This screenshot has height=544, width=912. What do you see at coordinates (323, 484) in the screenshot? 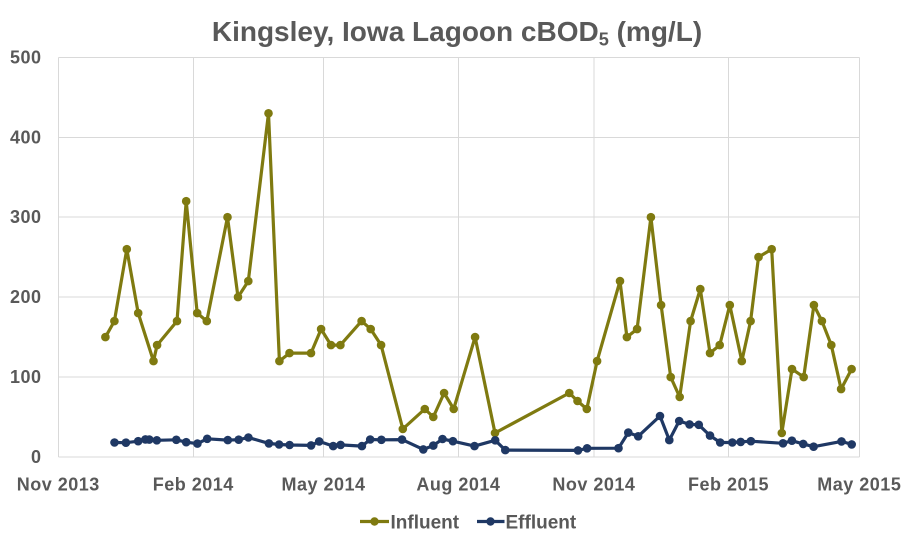
I see `svg-text: May 2014` at bounding box center [323, 484].